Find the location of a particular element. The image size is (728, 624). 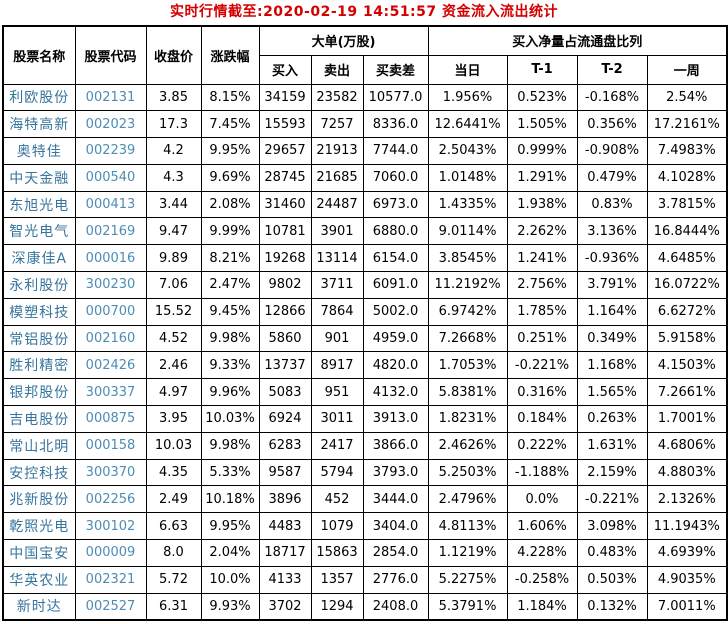

change-pct-cell: 8.15% is located at coordinates (230, 97).